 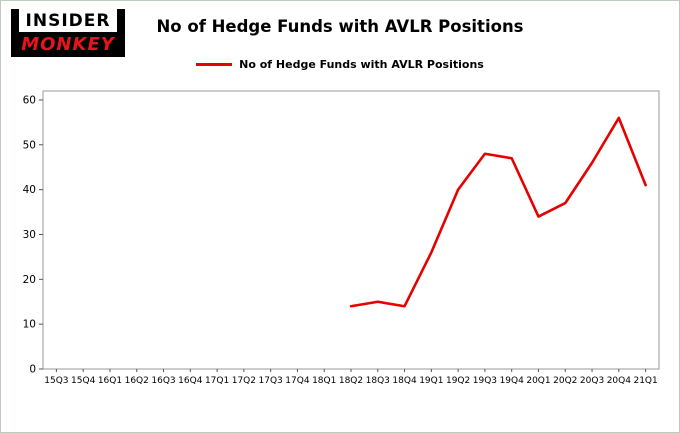 What do you see at coordinates (137, 381) in the screenshot?
I see `x-axis-tick-label: 16Q2` at bounding box center [137, 381].